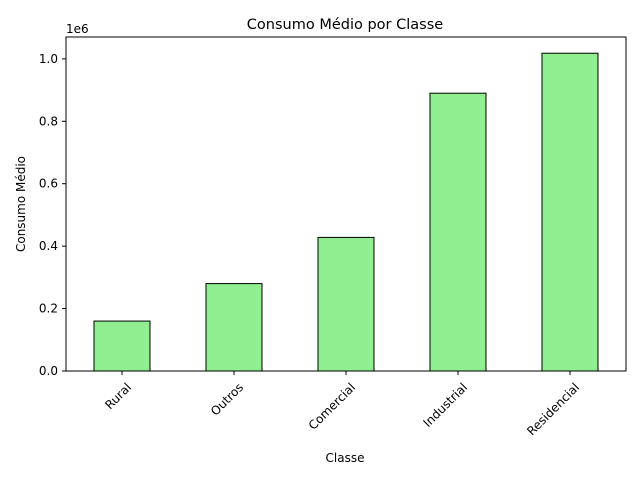  What do you see at coordinates (345, 25) in the screenshot?
I see `chart-title: Consumo Médio por Classe` at bounding box center [345, 25].